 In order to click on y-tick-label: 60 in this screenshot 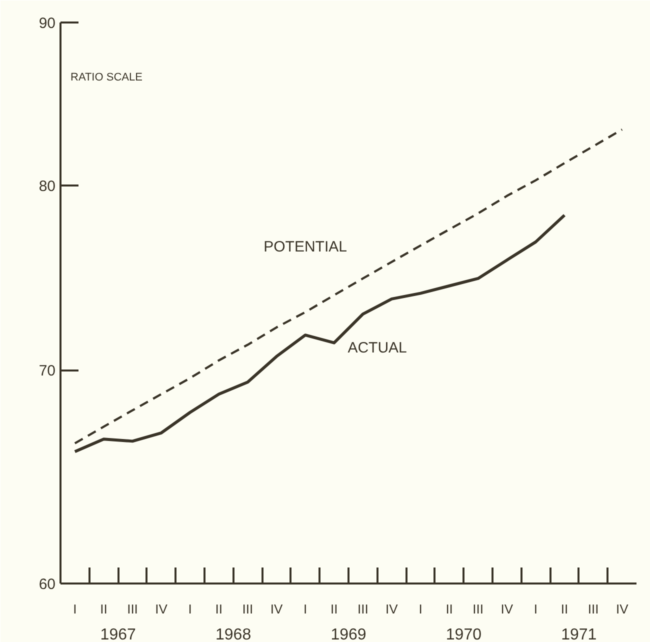, I will do `click(47, 584)`.